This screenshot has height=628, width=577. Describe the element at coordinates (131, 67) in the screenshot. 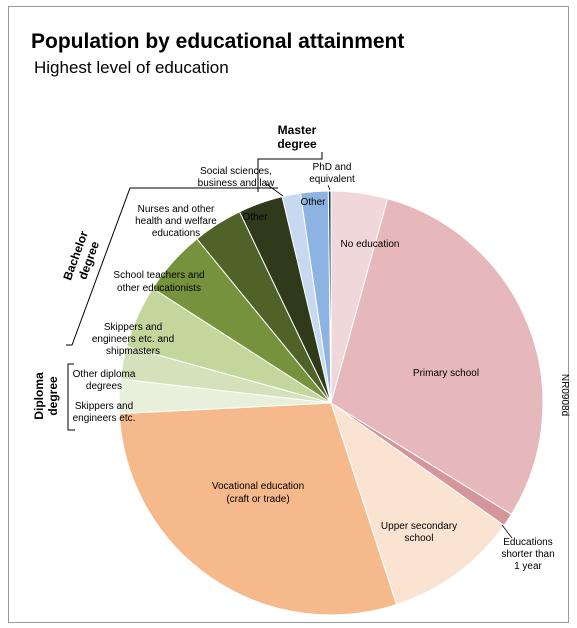

I see `chart-subtitle: Highest level of education` at that location.